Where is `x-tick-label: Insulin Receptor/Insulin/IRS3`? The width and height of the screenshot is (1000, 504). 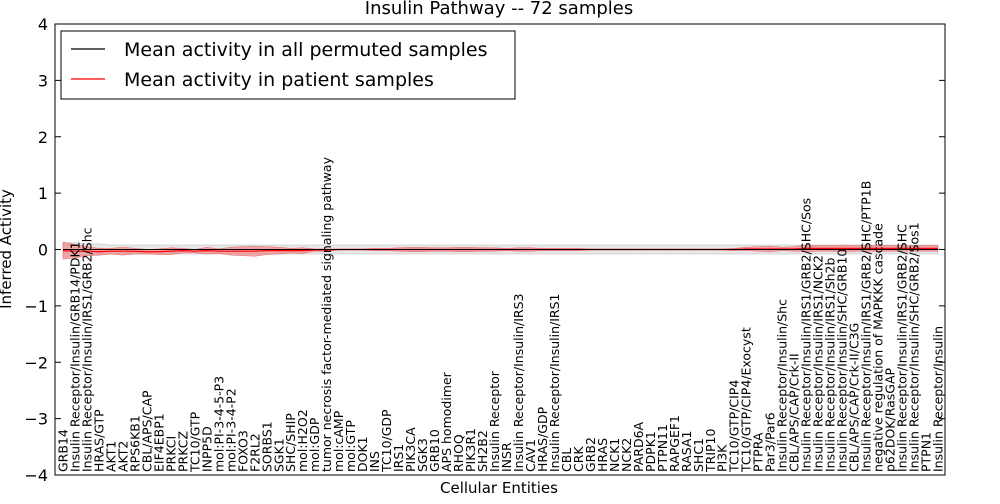 x-tick-label: Insulin Receptor/Insulin/IRS3 is located at coordinates (518, 383).